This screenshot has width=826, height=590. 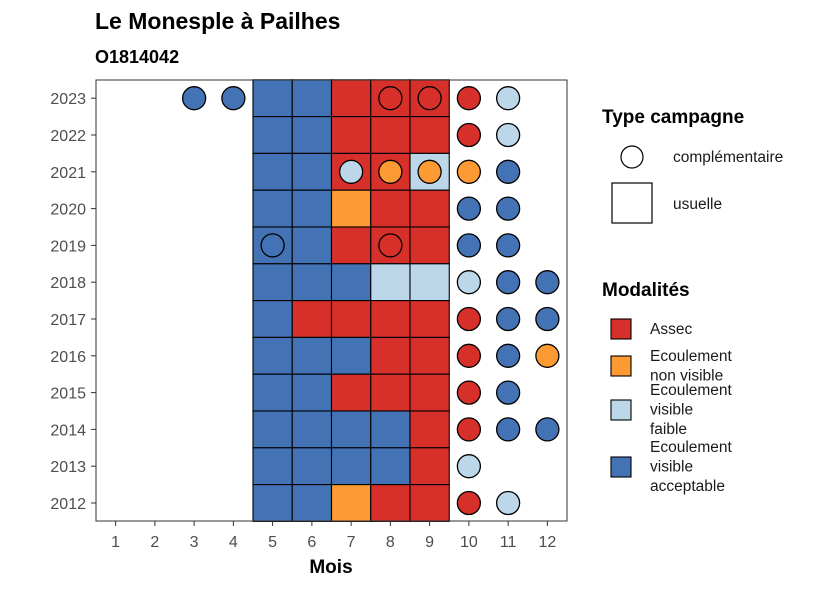 What do you see at coordinates (154, 542) in the screenshot?
I see `x-tick-label: 2` at bounding box center [154, 542].